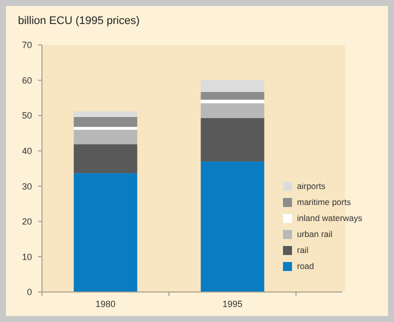  What do you see at coordinates (329, 217) in the screenshot?
I see `legend-label: inland waterways` at bounding box center [329, 217].